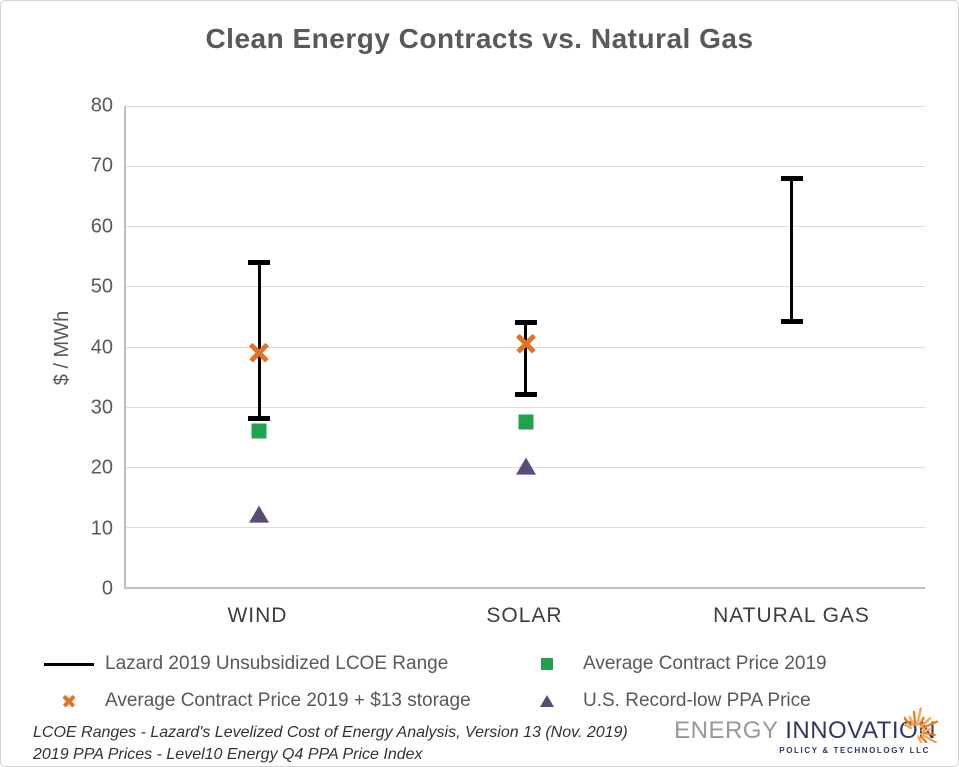  I want to click on legend-label: U.S. Record-low PPA Price, so click(697, 700).